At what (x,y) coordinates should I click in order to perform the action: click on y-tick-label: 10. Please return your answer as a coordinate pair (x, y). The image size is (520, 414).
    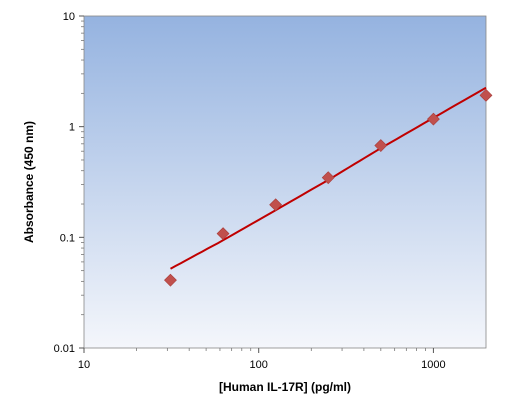
    Looking at the image, I should click on (69, 17).